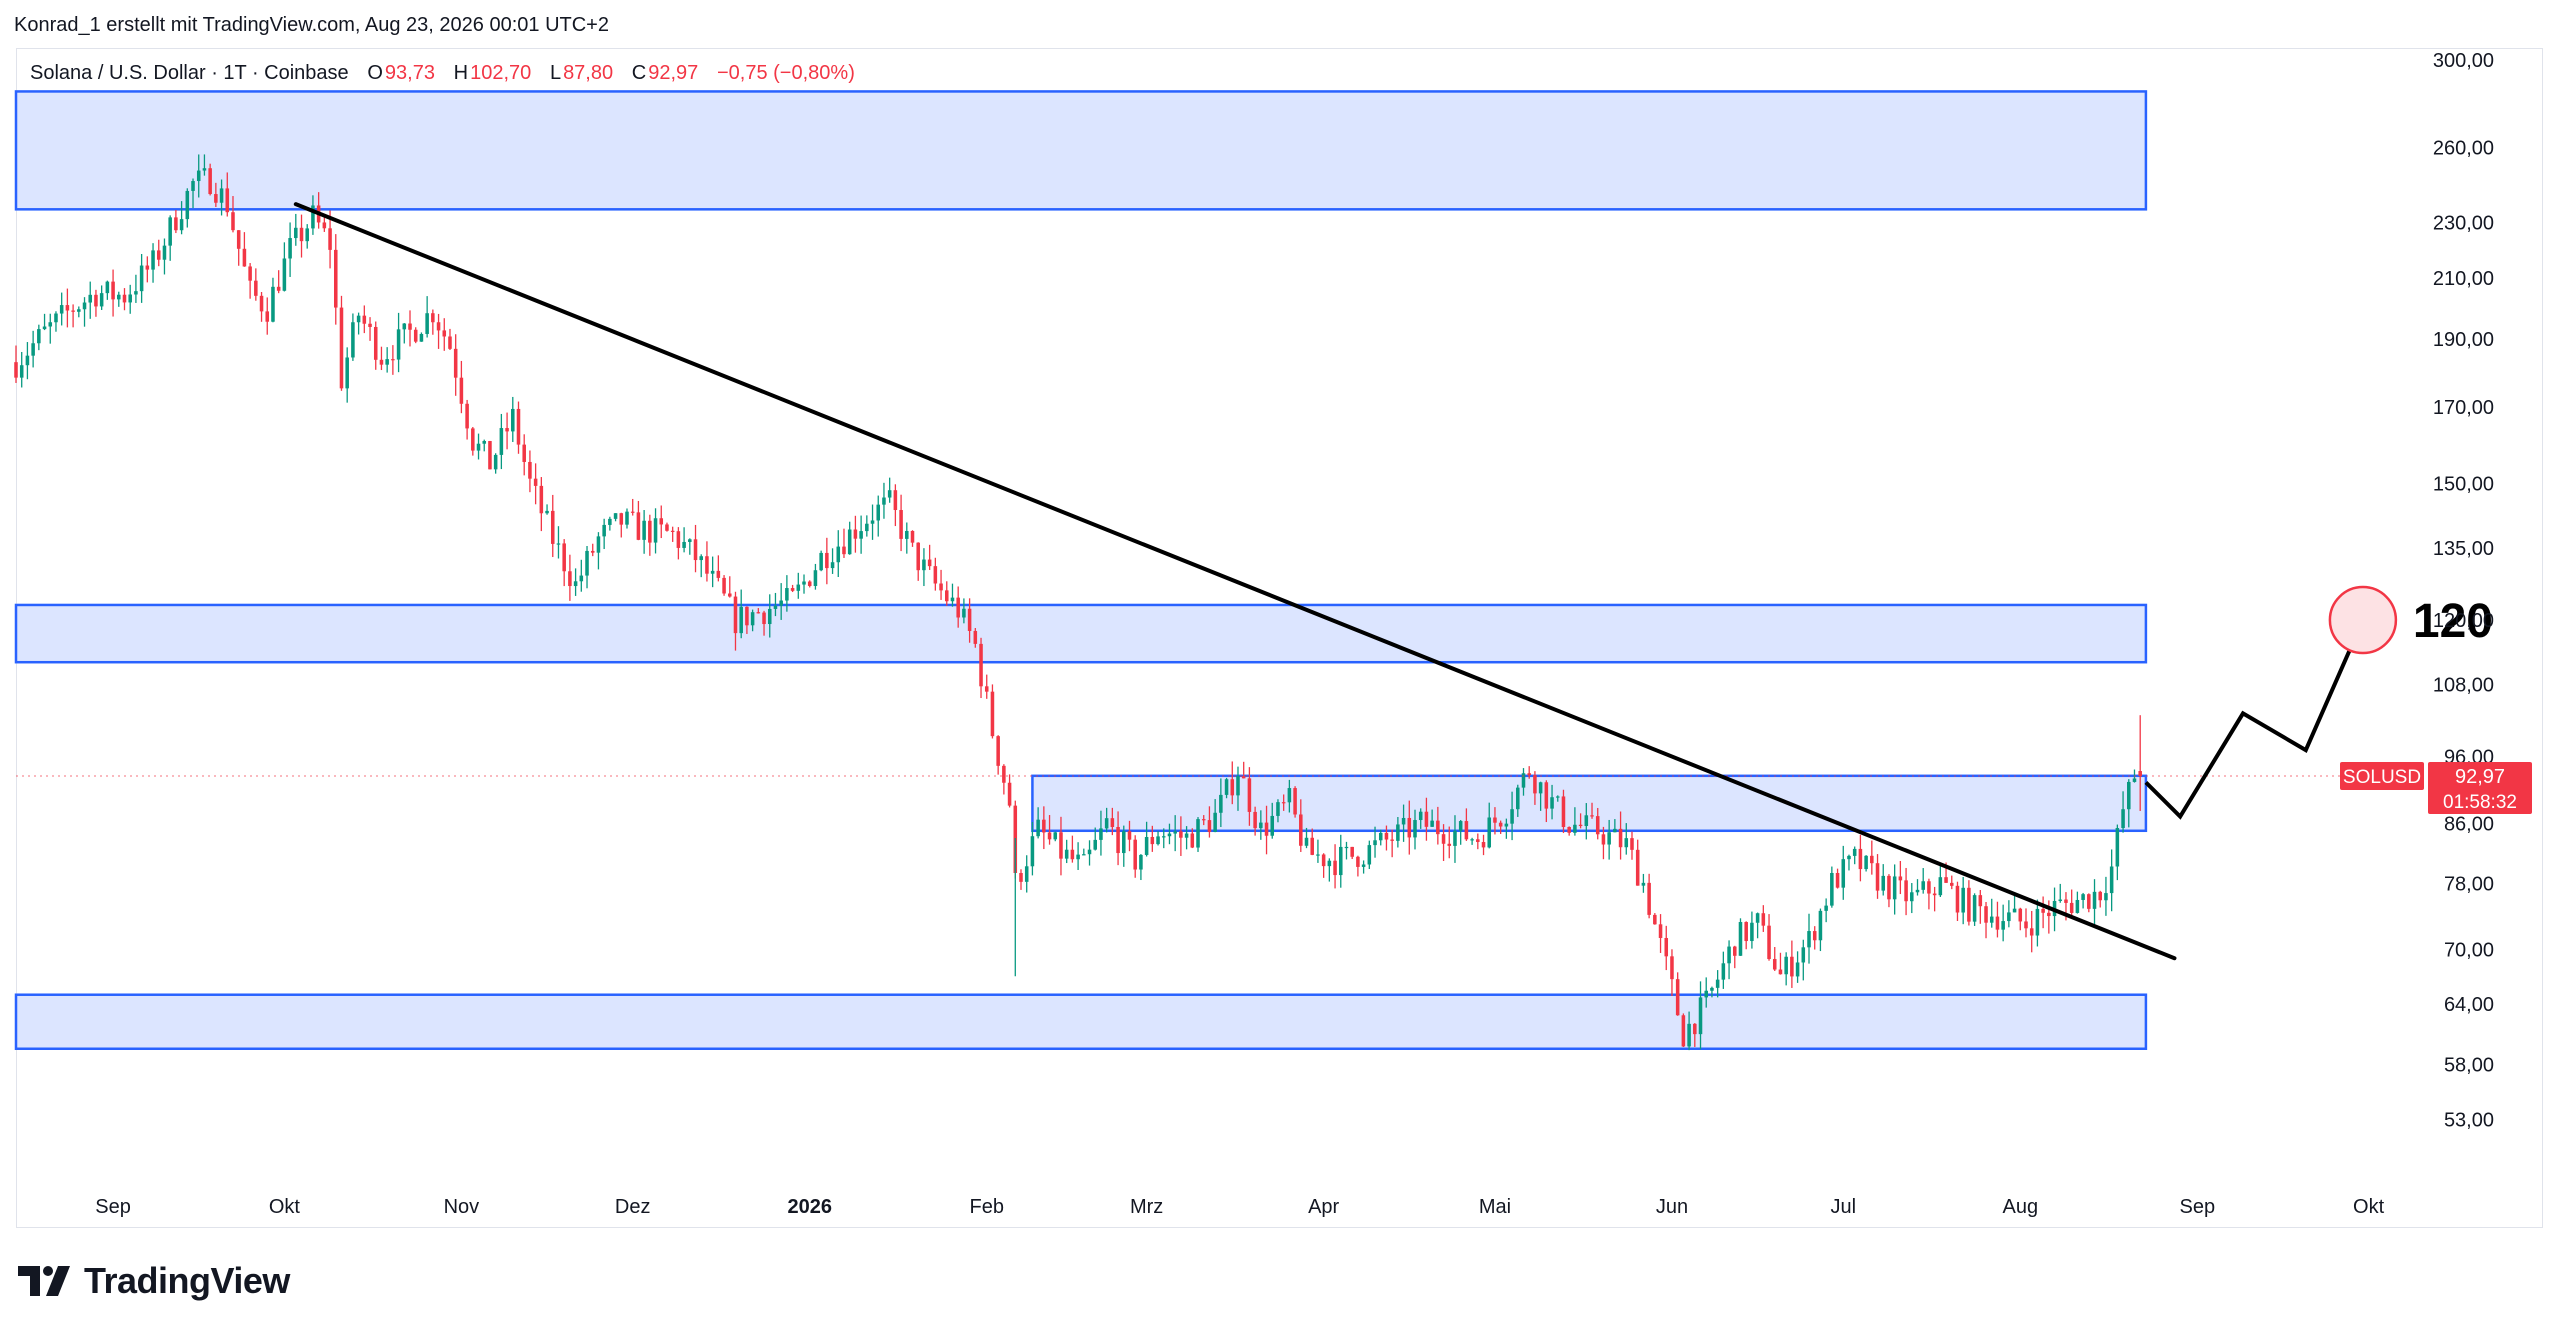  What do you see at coordinates (2254, 719) in the screenshot?
I see `projection-path` at bounding box center [2254, 719].